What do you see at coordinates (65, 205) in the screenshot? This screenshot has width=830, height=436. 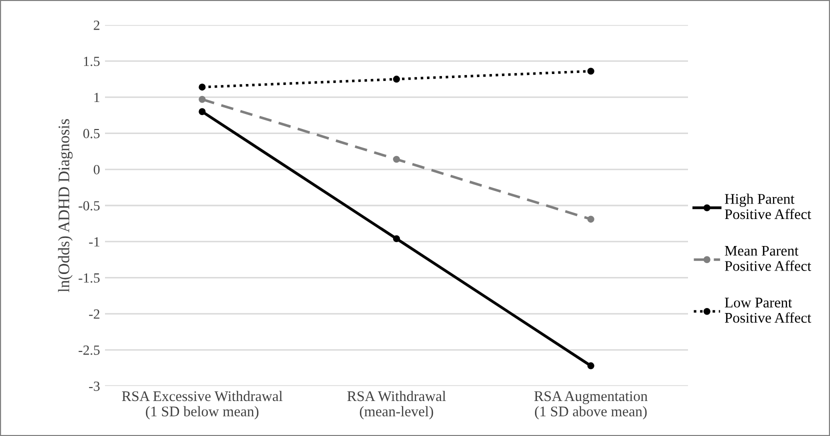 I see `y-axis-title: ln(Odds) ADHD Diagnosis` at bounding box center [65, 205].